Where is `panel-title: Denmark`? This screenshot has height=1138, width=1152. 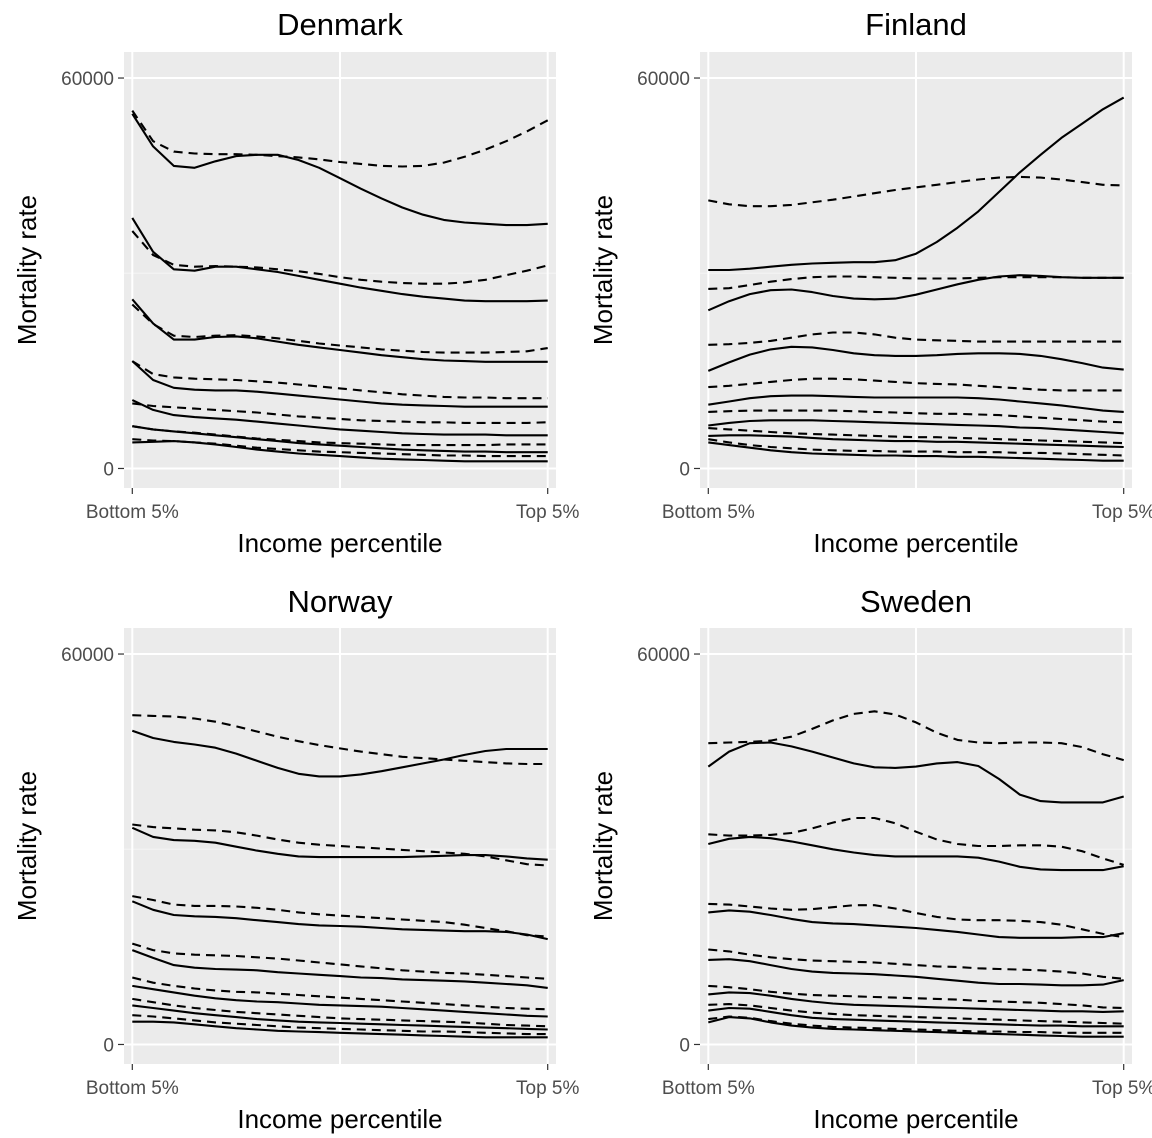 panel-title: Denmark is located at coordinates (340, 24).